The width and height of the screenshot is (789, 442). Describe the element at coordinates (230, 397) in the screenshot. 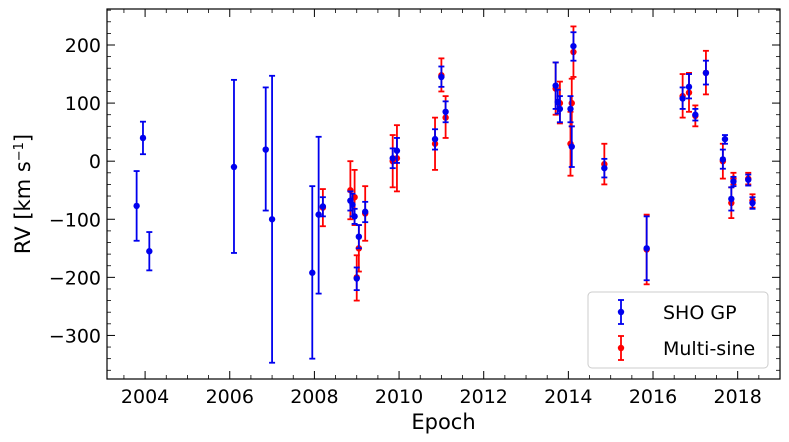

I see `x-tick-label: 2006` at that location.